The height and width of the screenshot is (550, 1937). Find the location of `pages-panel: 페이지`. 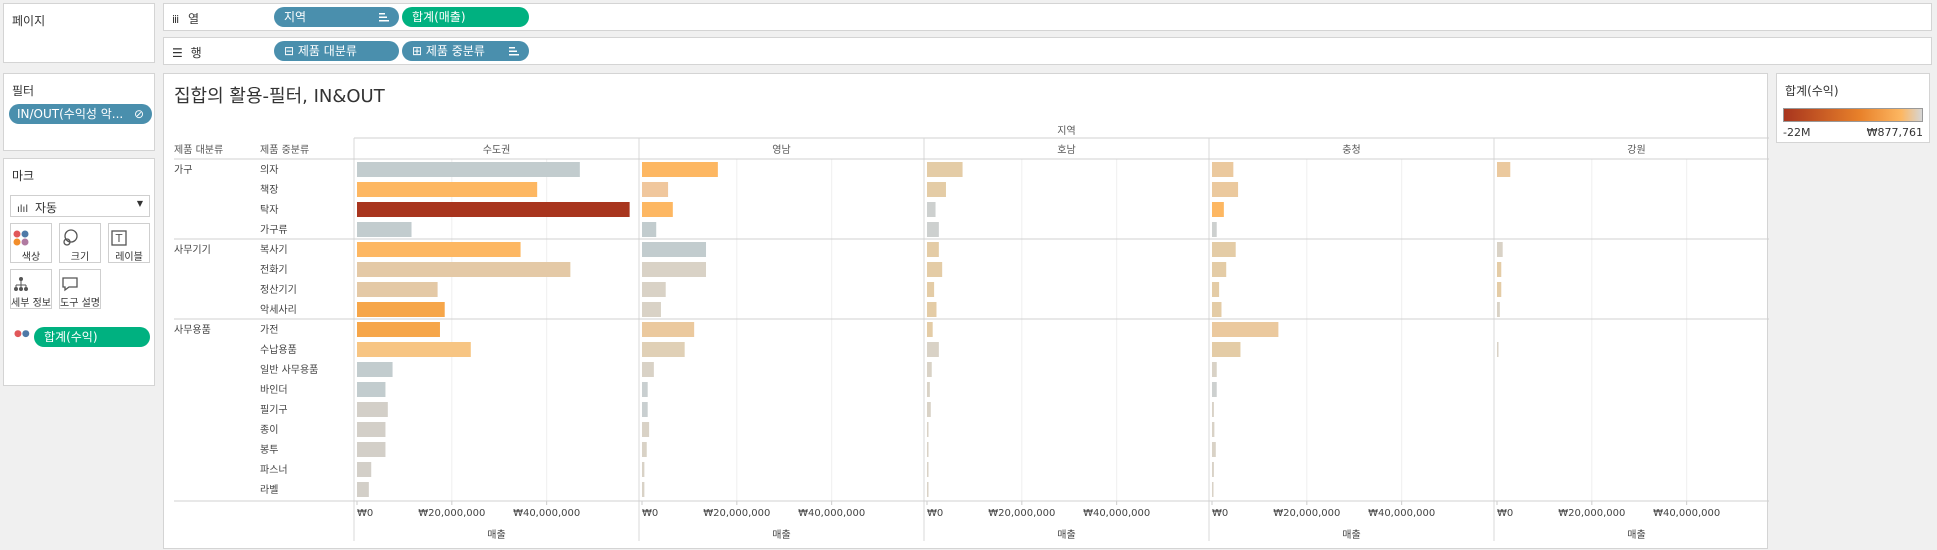

pages-panel: 페이지 is located at coordinates (79, 33).